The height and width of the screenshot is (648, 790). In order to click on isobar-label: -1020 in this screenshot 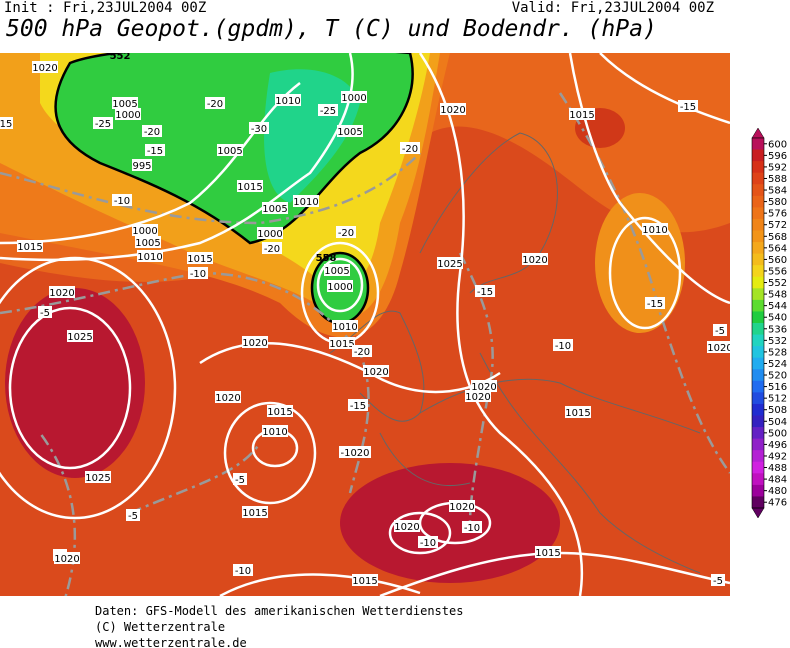, I will do `click(354, 453)`.